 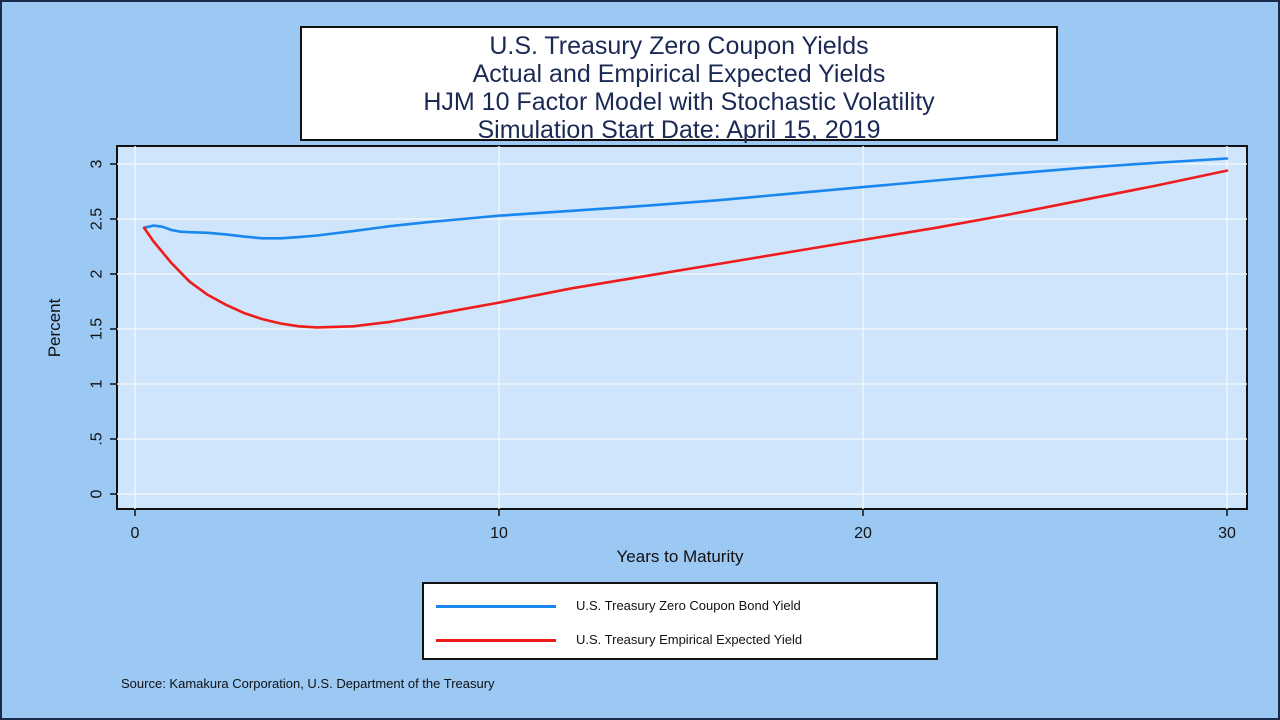 I want to click on y-tick-label: 1.5, so click(x=97, y=329).